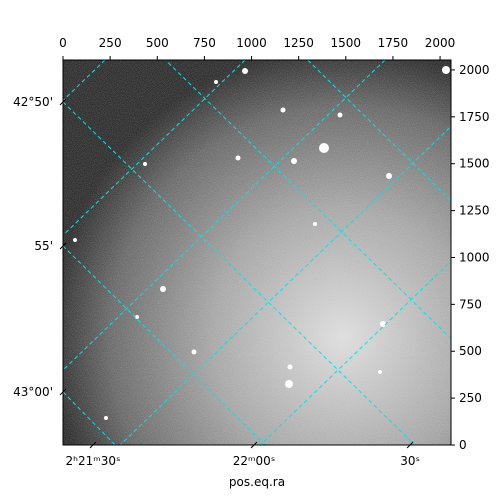 The width and height of the screenshot is (500, 504). I want to click on x-tick-label: 1500, so click(346, 43).